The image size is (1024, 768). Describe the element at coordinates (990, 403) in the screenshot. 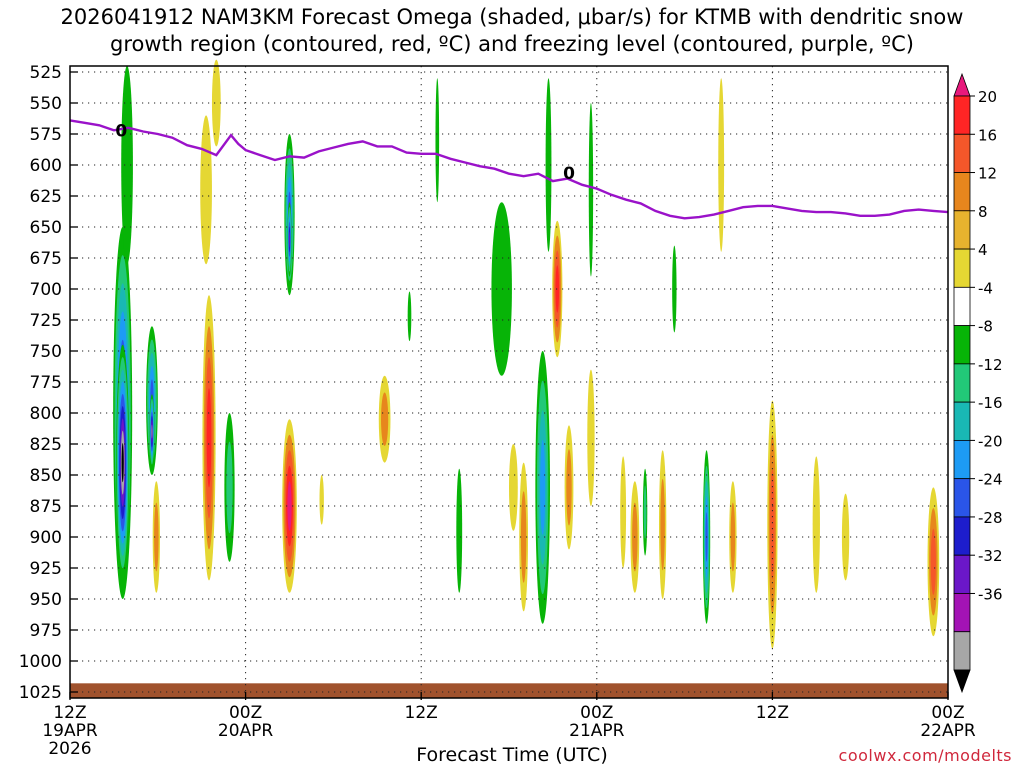

I see `colorbar-label: -16` at that location.